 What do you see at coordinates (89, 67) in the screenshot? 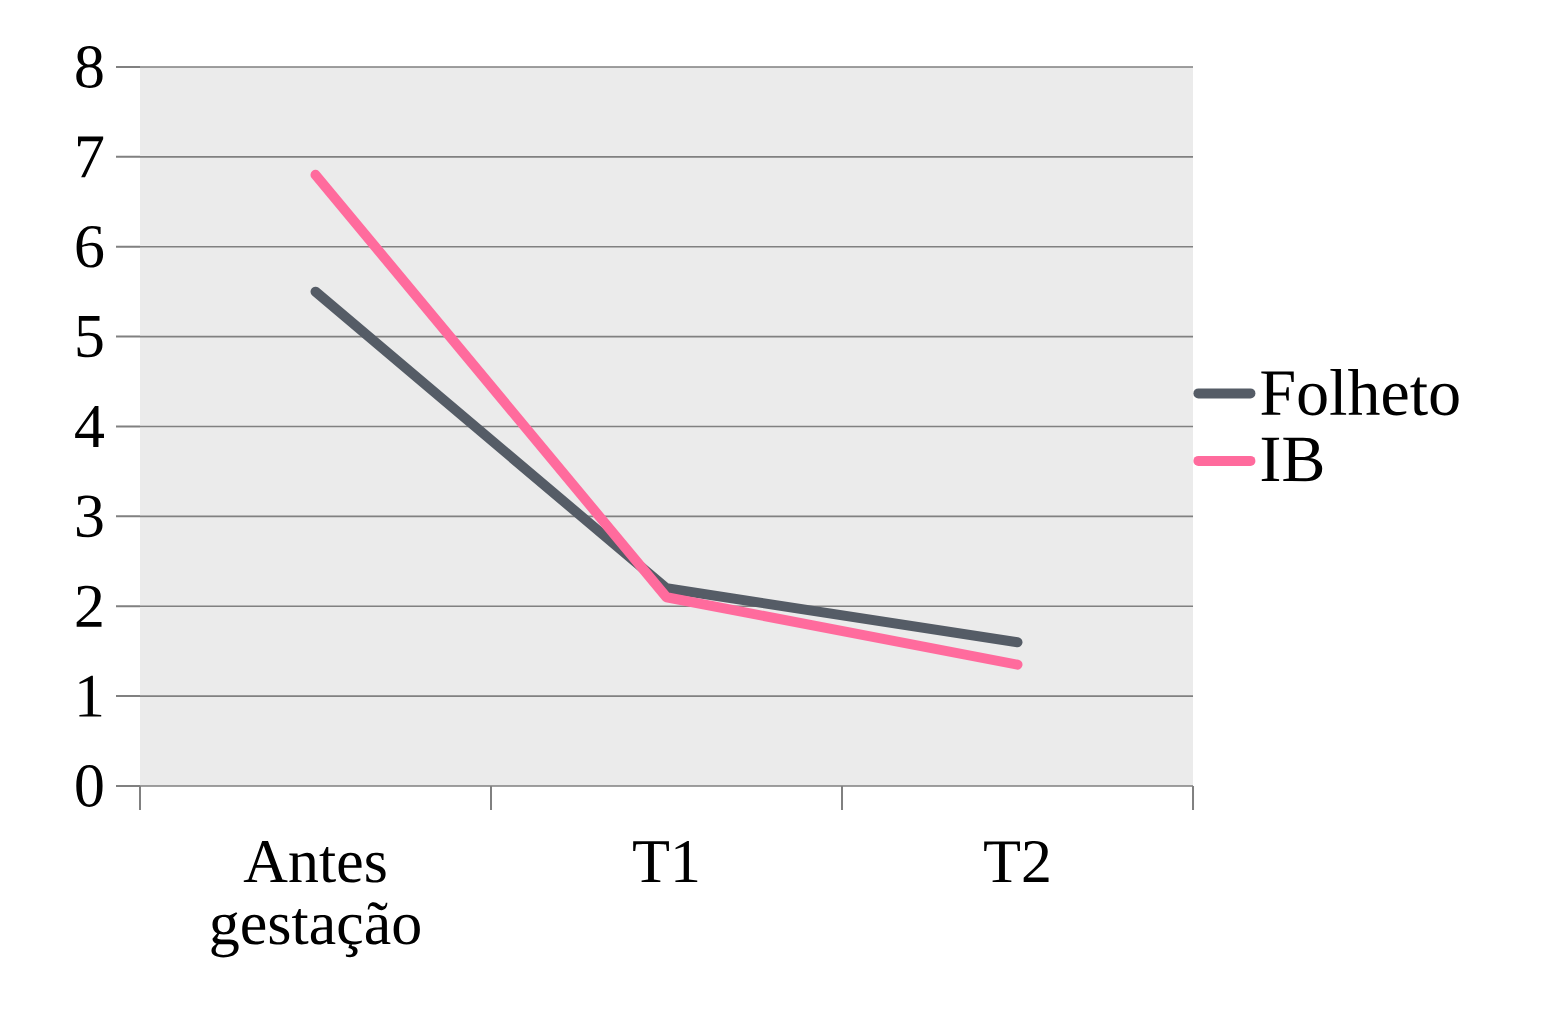
I see `y-tick-label: 8` at bounding box center [89, 67].